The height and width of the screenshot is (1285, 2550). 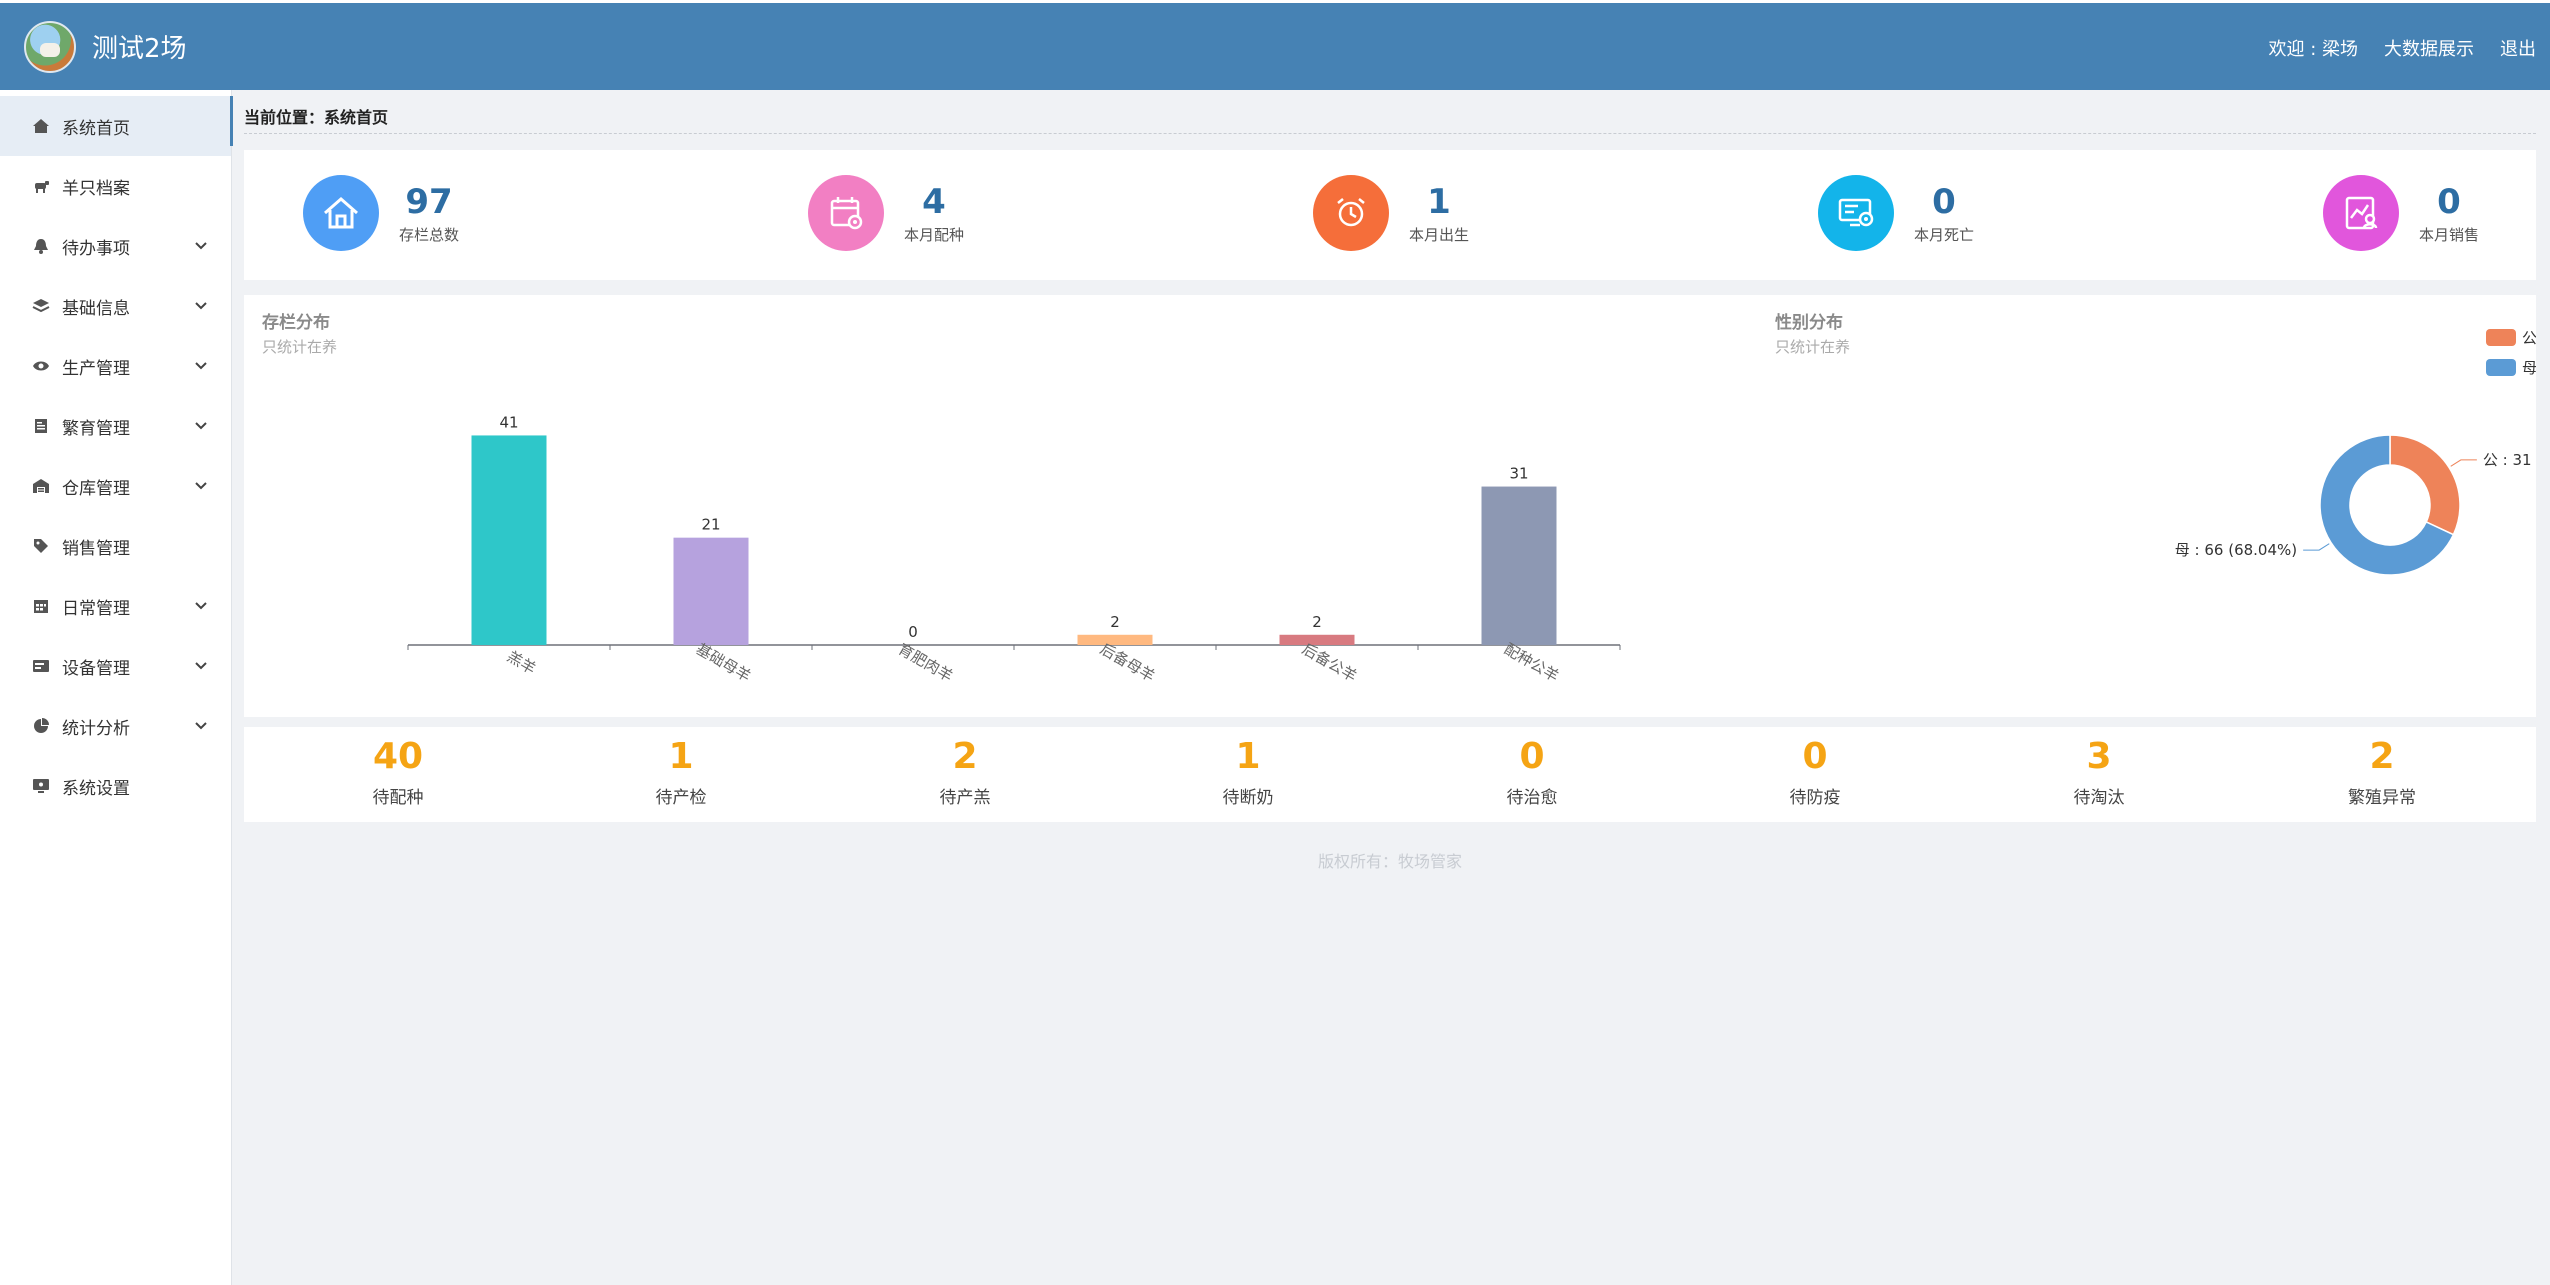 I want to click on todo-label: 待产羔, so click(x=965, y=798).